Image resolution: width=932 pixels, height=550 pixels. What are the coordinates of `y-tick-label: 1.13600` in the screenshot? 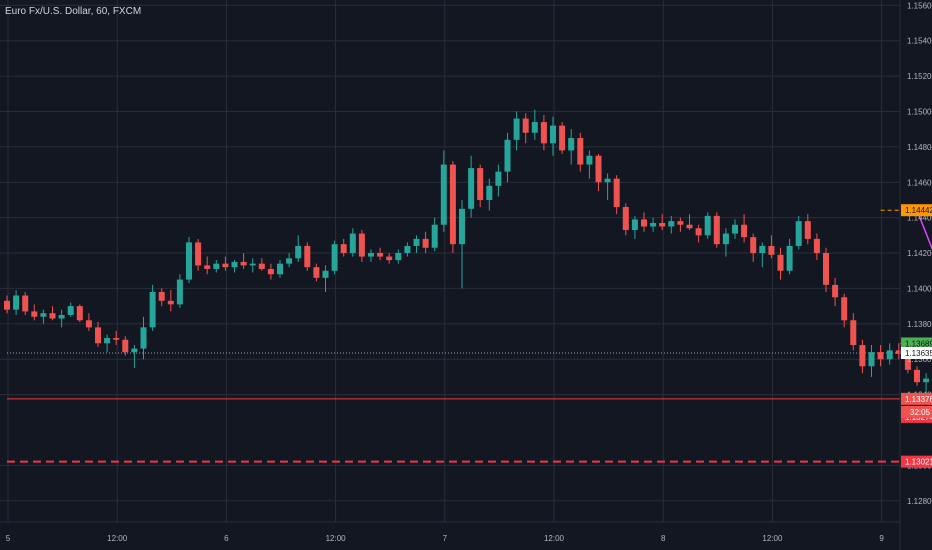 It's located at (919, 359).